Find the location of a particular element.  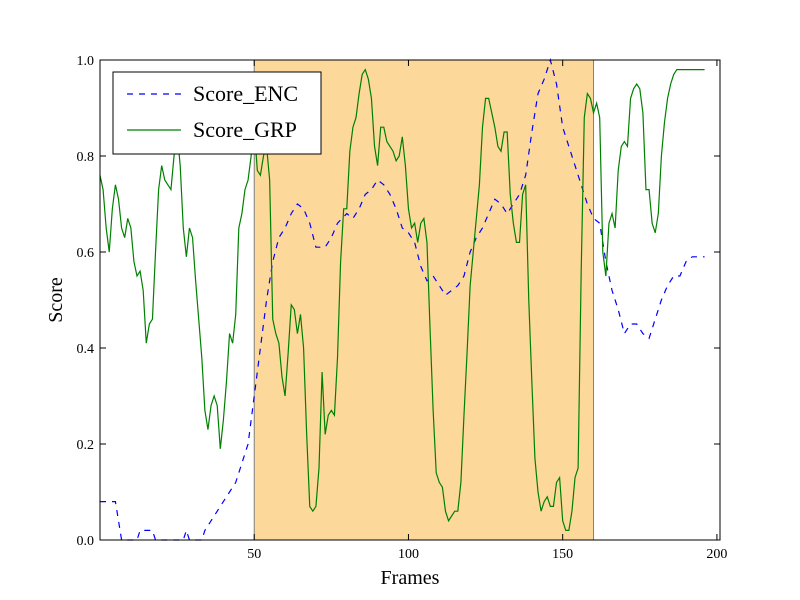

x-tick-label: 200 is located at coordinates (716, 554).